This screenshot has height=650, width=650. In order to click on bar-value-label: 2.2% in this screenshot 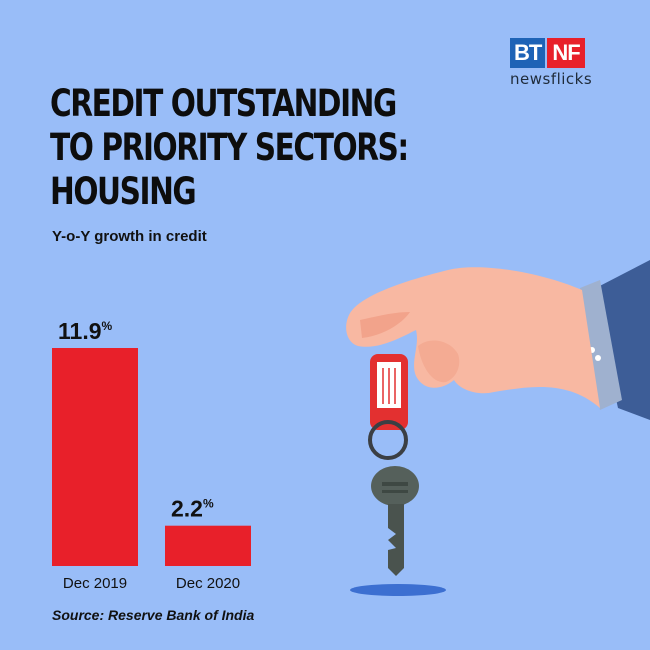, I will do `click(192, 509)`.